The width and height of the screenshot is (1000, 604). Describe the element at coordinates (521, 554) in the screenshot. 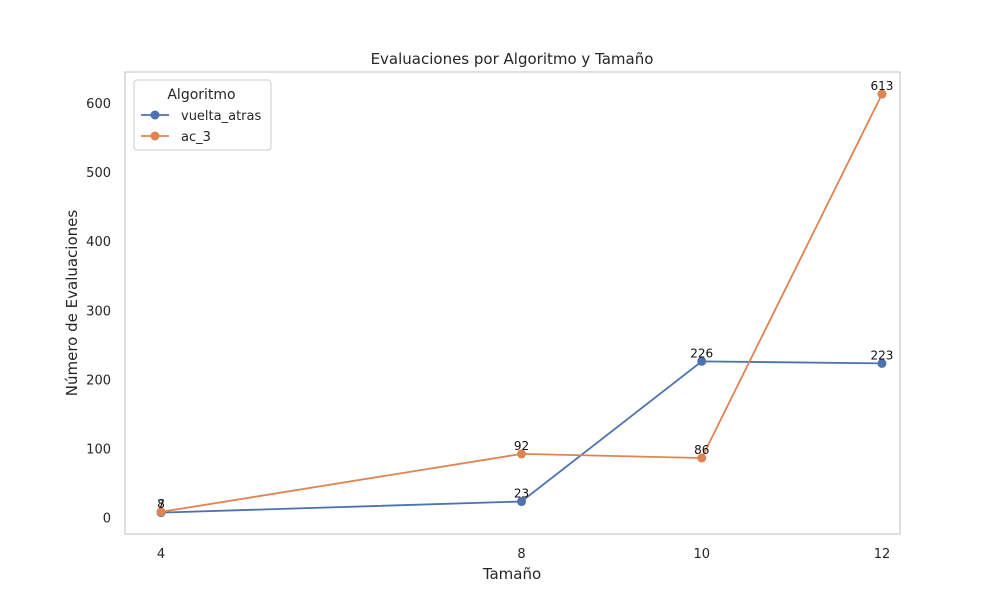

I see `x-tick-label: 8` at that location.